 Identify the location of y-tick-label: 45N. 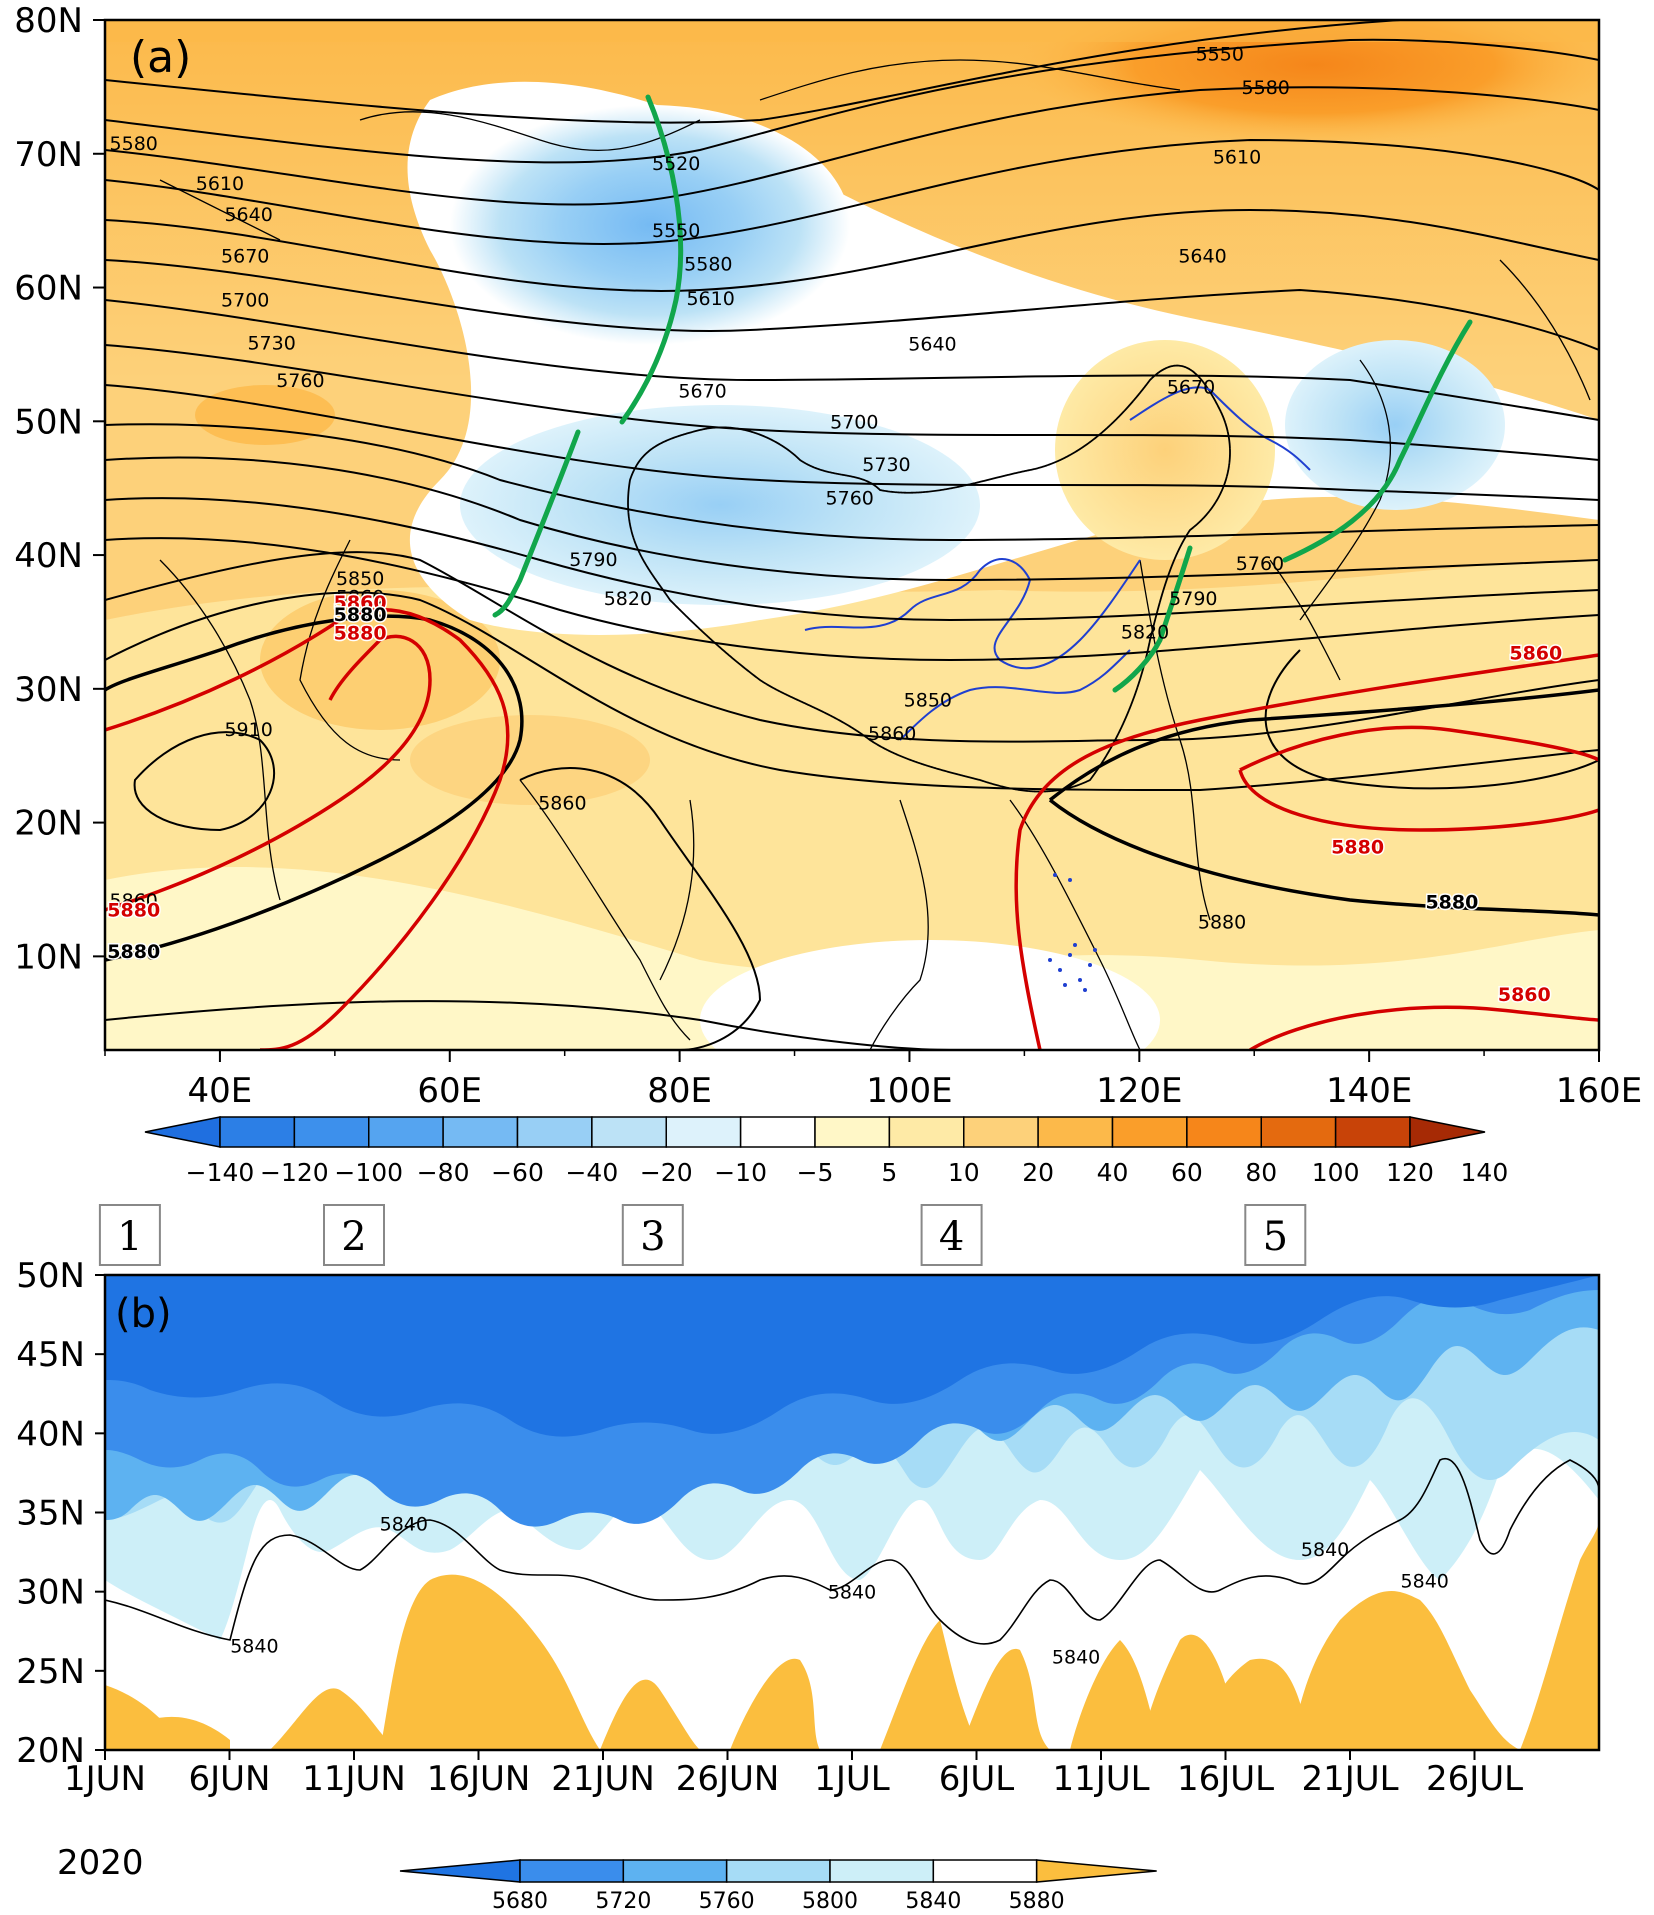
(50, 1355).